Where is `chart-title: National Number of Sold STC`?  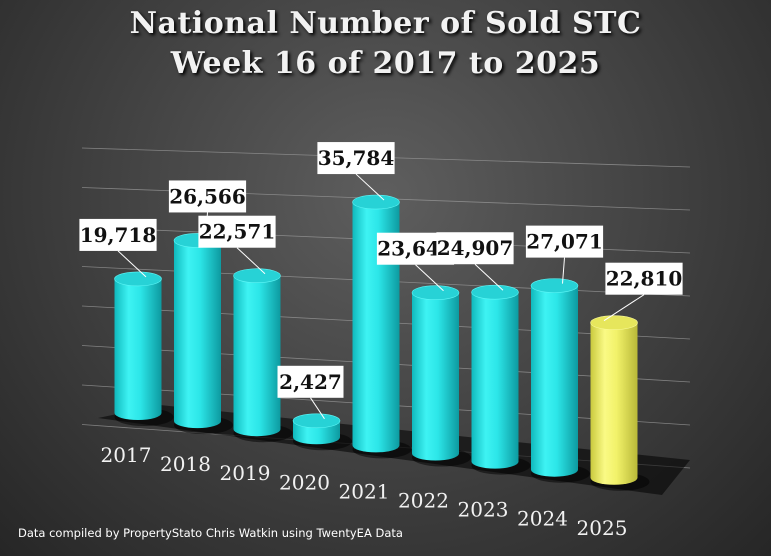 chart-title: National Number of Sold STC is located at coordinates (385, 23).